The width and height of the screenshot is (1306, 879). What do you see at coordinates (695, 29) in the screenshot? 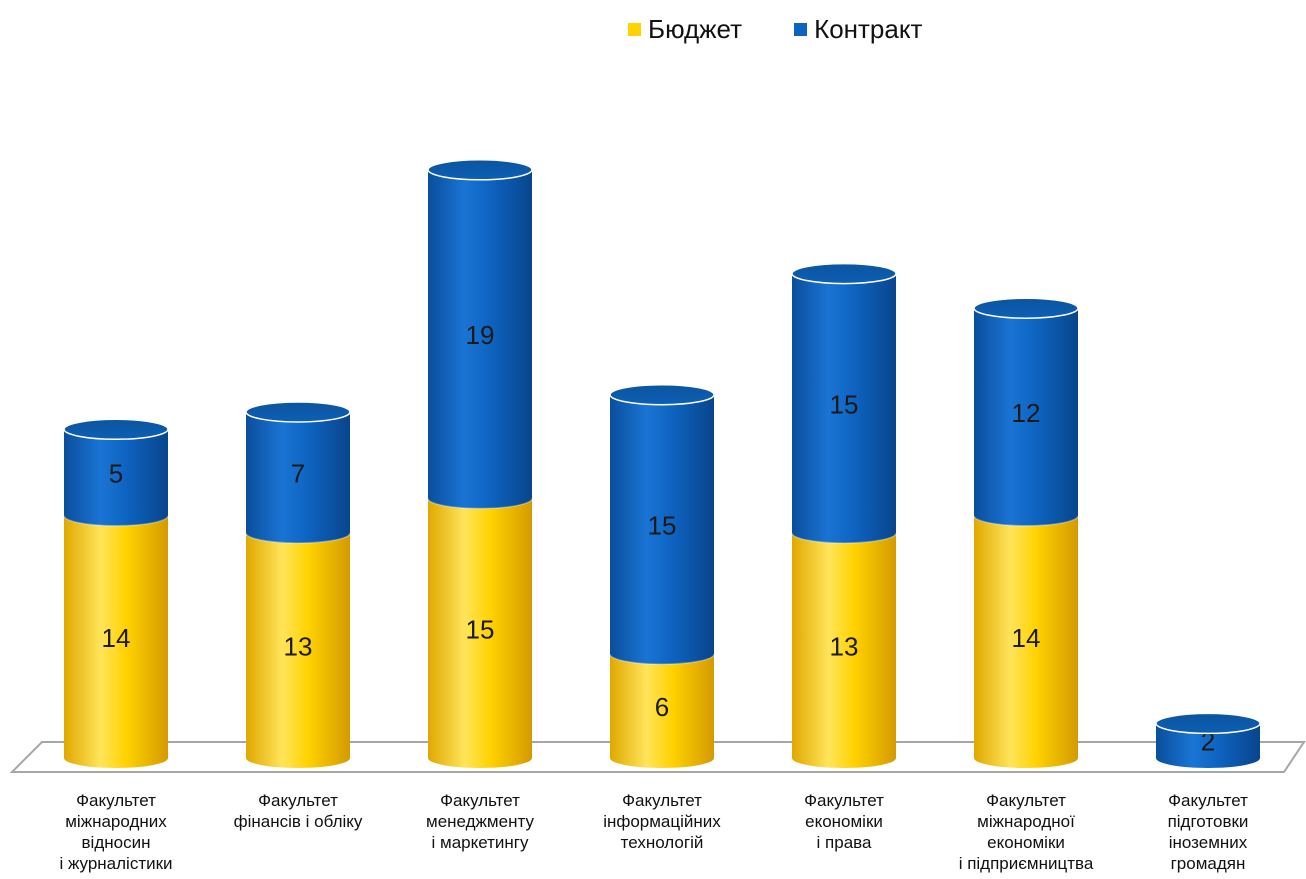
I see `legend-label-budget: Бюджет` at bounding box center [695, 29].